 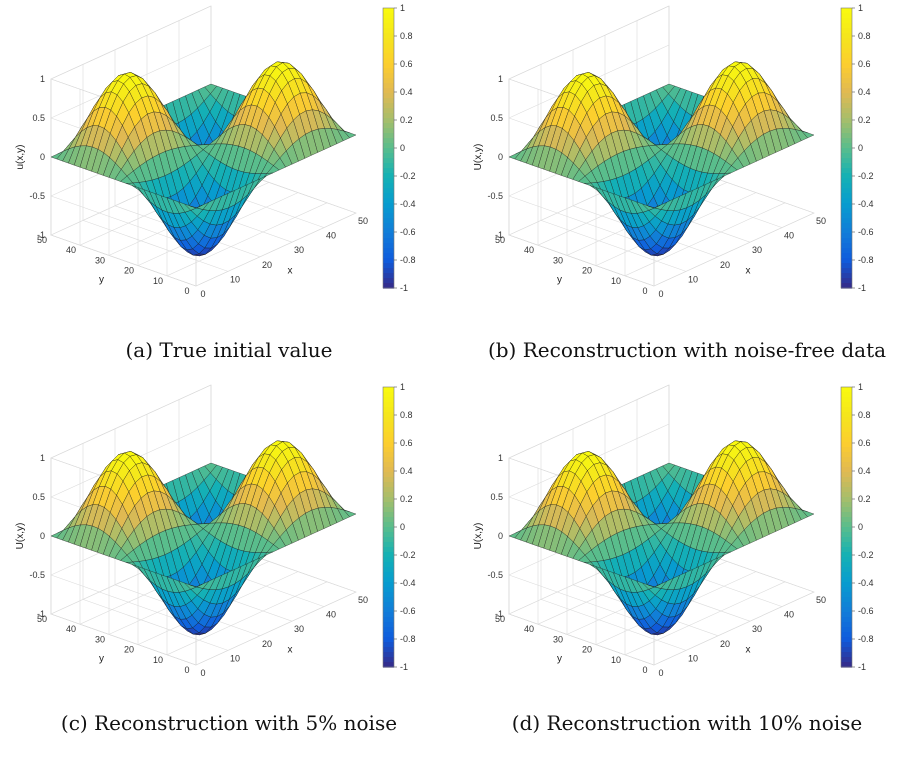 What do you see at coordinates (857, 148) in the screenshot?
I see `colorbar: -1 -0.8 -0.6 -0.4 -0.2 0 0.2 0.4 0.6 0.8 1` at bounding box center [857, 148].